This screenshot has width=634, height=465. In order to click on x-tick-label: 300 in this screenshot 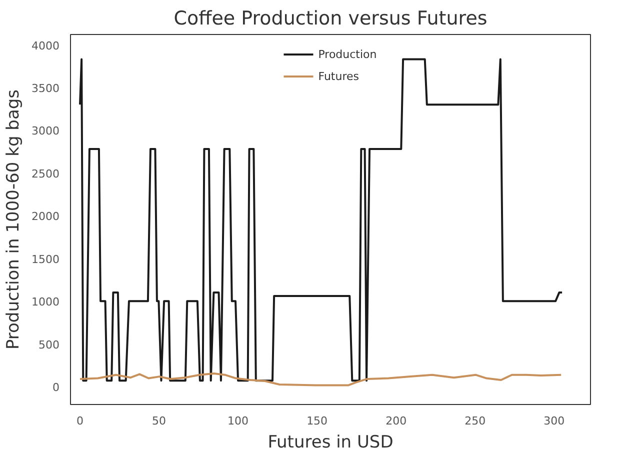, I will do `click(554, 421)`.